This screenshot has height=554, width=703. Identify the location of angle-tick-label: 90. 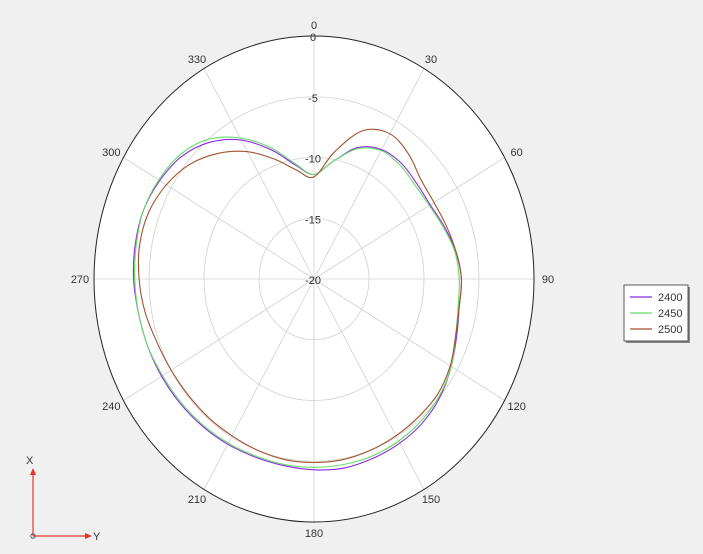
(548, 280).